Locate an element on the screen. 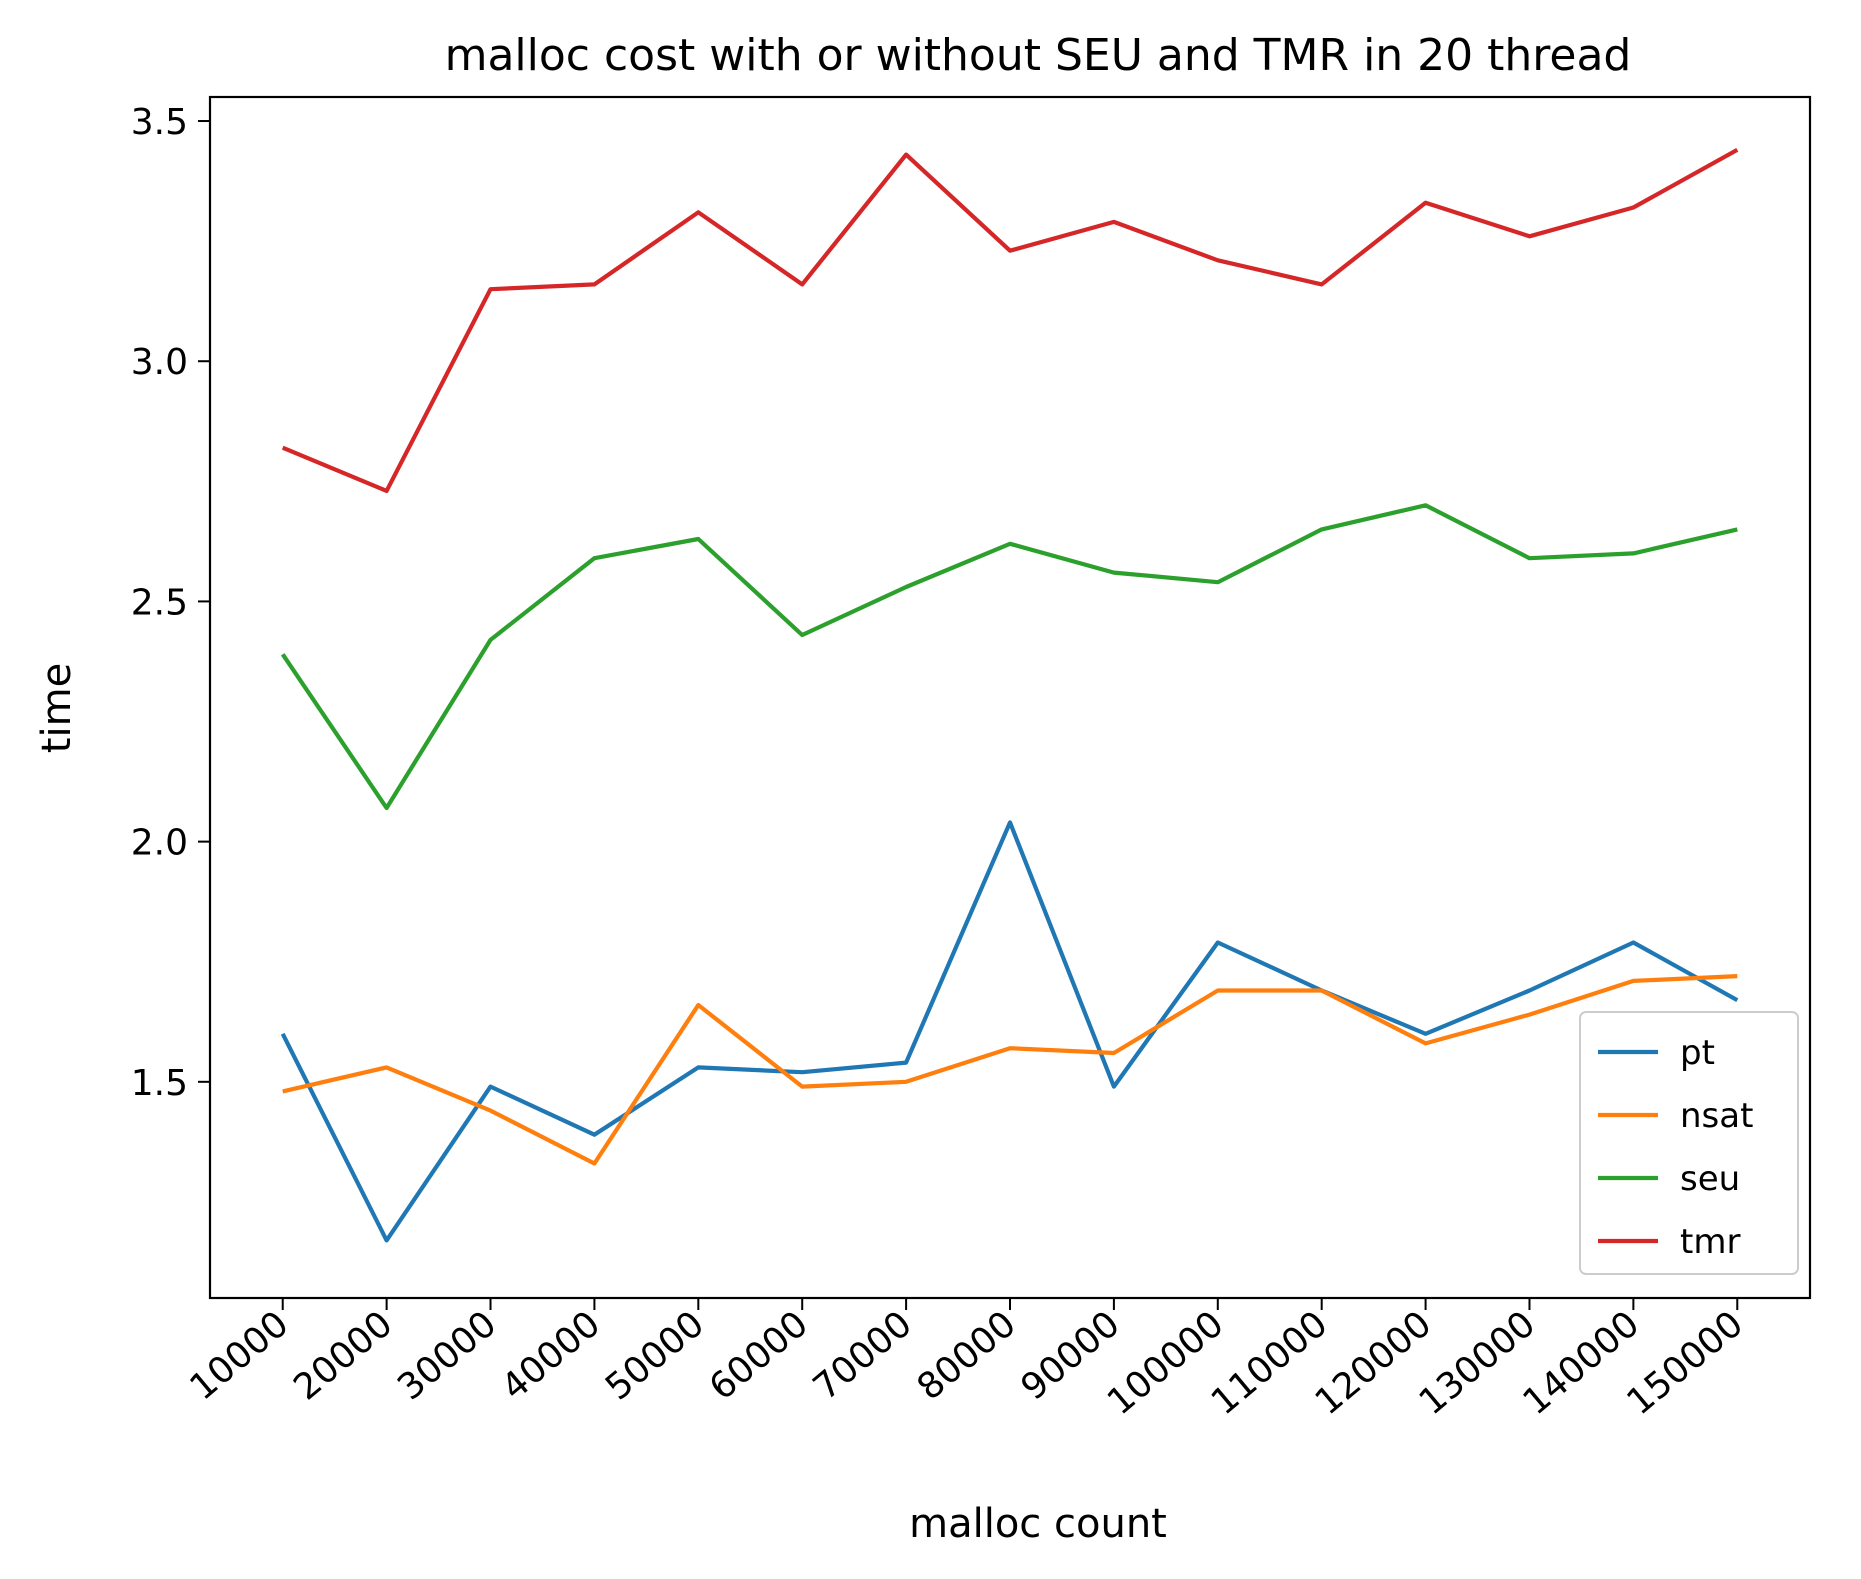 The width and height of the screenshot is (1861, 1579). y-tick-label: 3.0 is located at coordinates (159, 362).